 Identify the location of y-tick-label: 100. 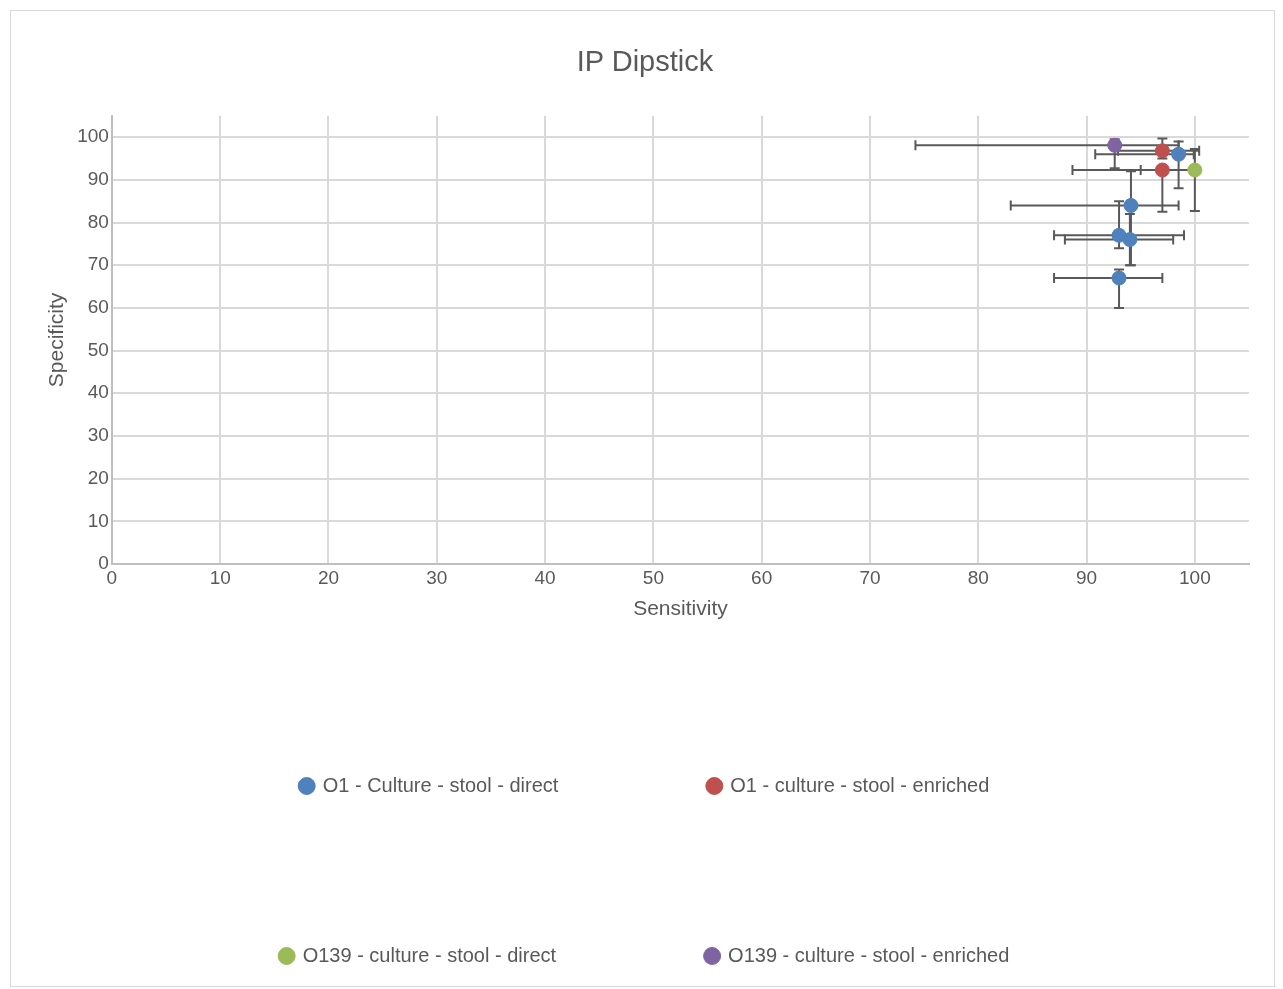
(93, 136).